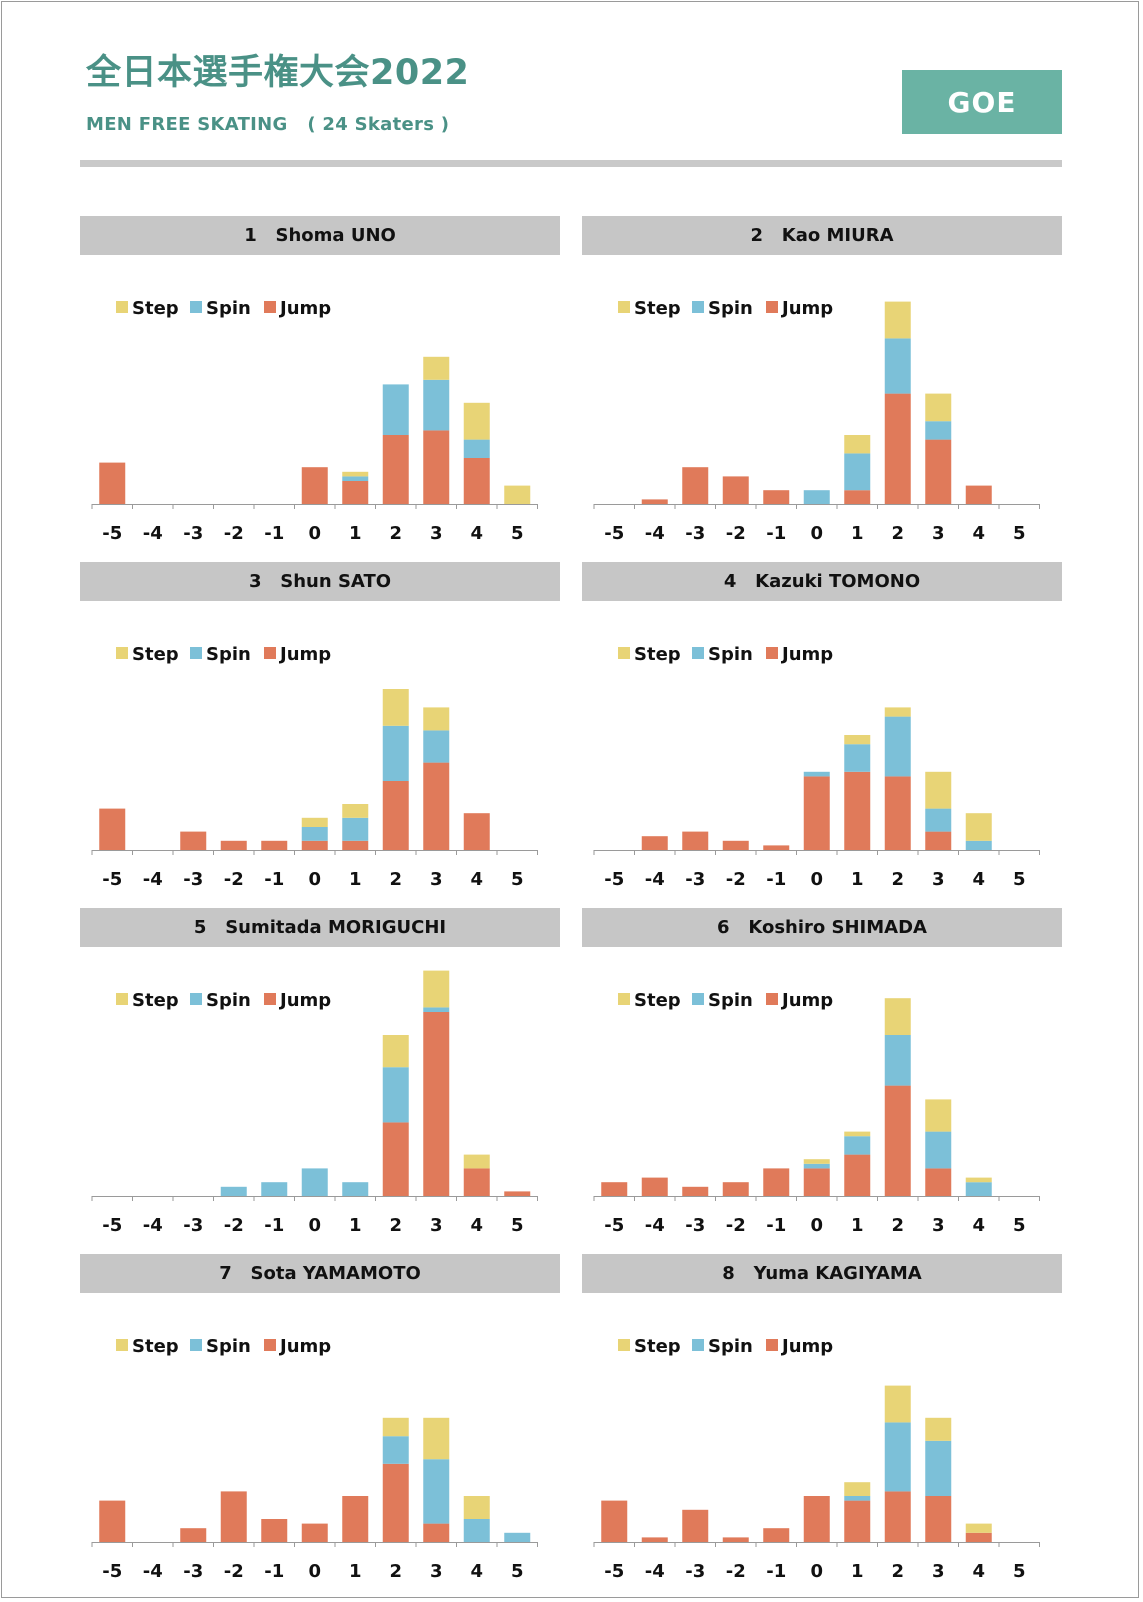 The height and width of the screenshot is (1602, 1143). I want to click on page-title: 全日本選手権大会2022, so click(278, 73).